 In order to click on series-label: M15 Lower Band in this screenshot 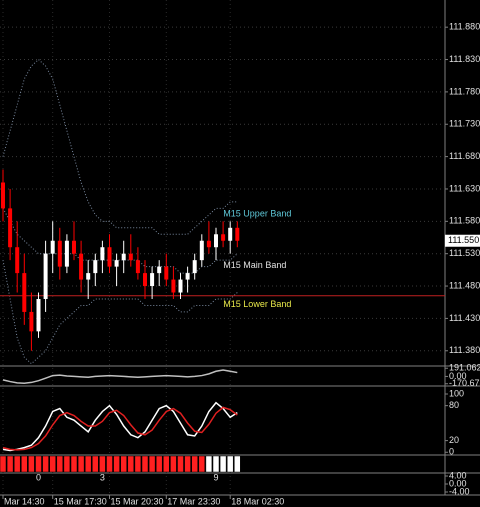, I will do `click(257, 304)`.